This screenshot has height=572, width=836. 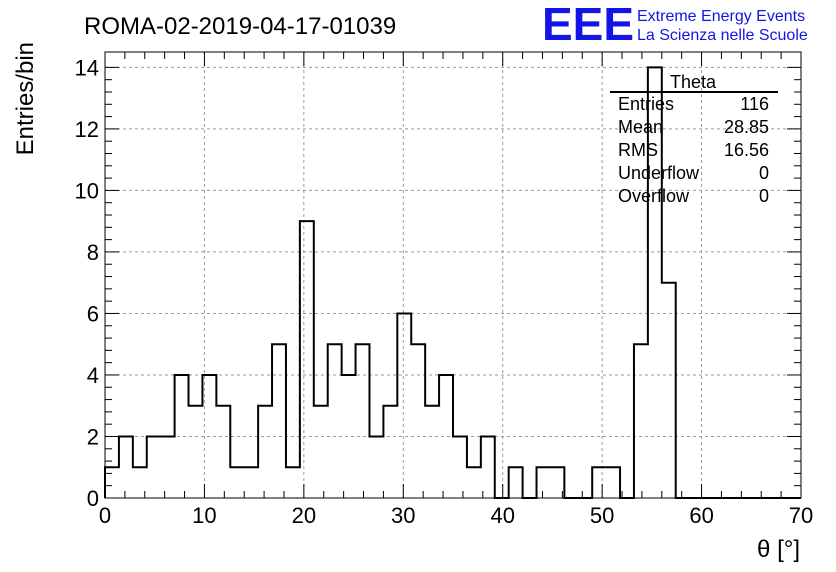 I want to click on logo-line-2: La Scienza nelle Scuole, so click(x=722, y=35).